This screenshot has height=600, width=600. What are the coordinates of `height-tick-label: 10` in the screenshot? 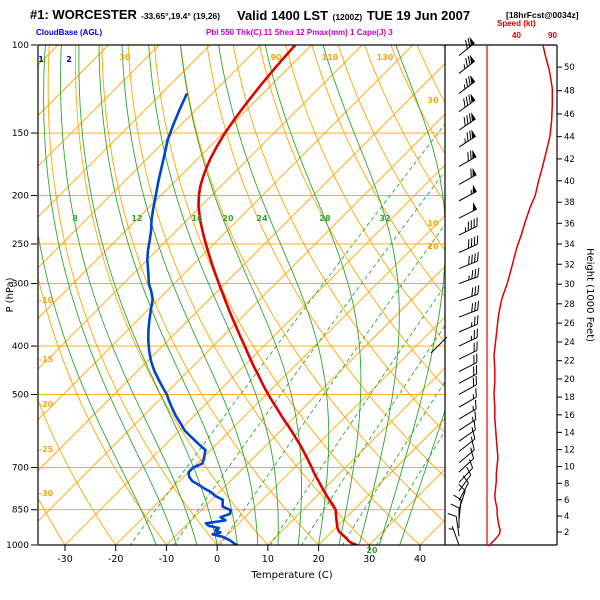 It's located at (569, 468).